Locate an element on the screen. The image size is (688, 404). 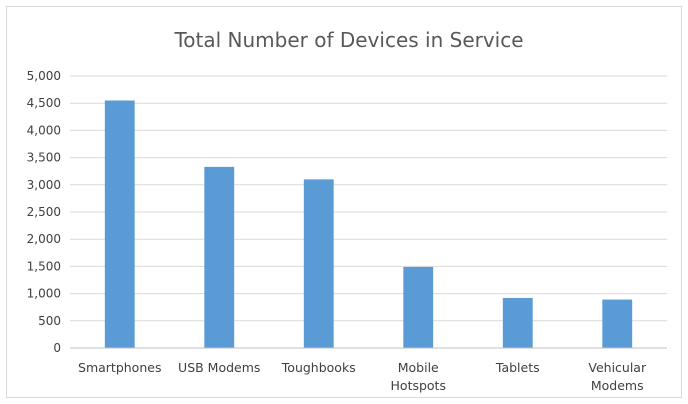
x-category-label: Hotspots is located at coordinates (418, 385).